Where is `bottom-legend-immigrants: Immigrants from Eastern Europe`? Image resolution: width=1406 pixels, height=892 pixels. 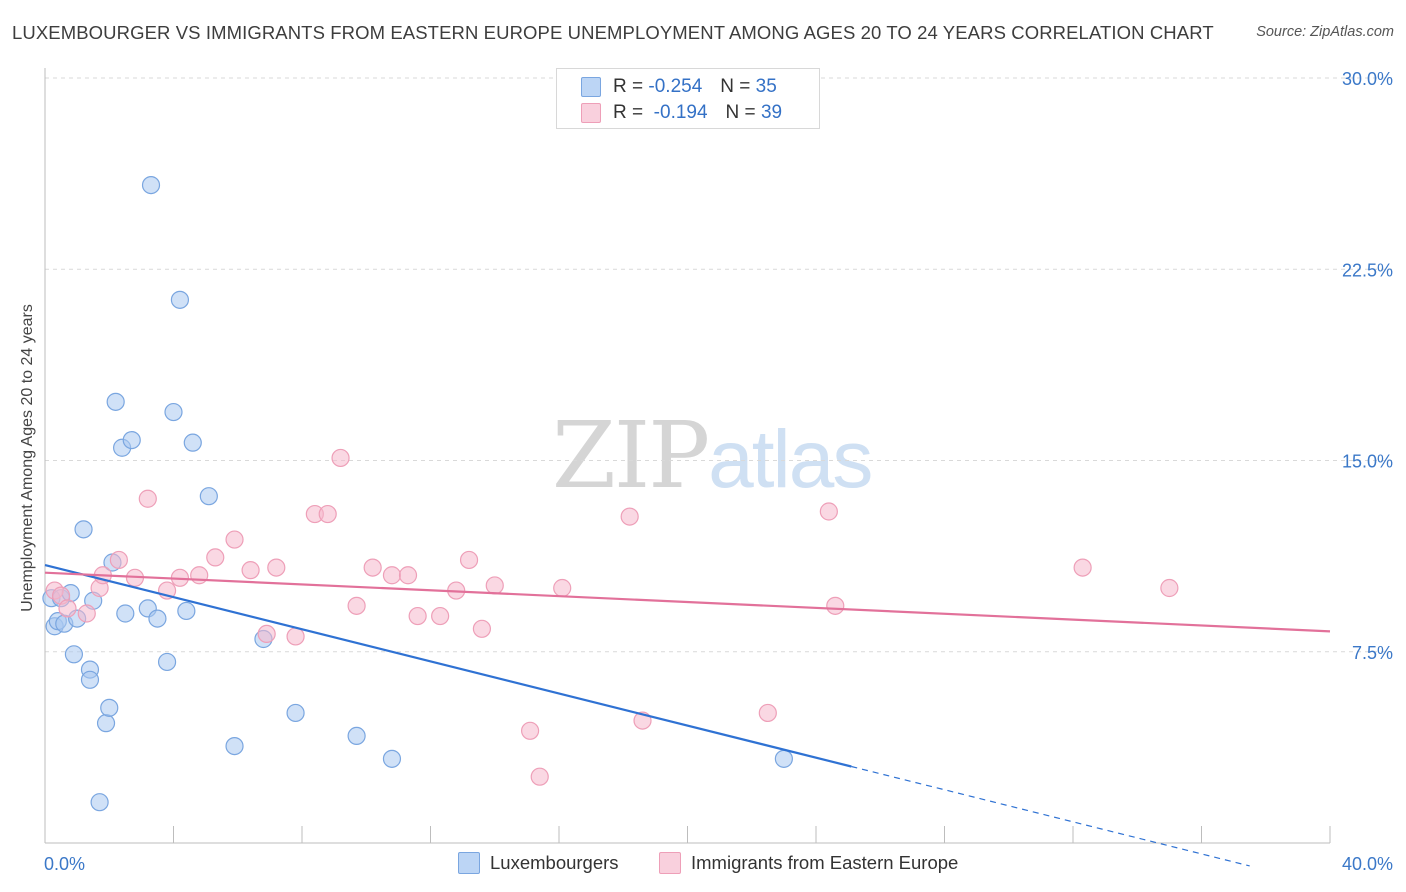
bottom-legend-immigrants: Immigrants from Eastern Europe is located at coordinates (808, 863).